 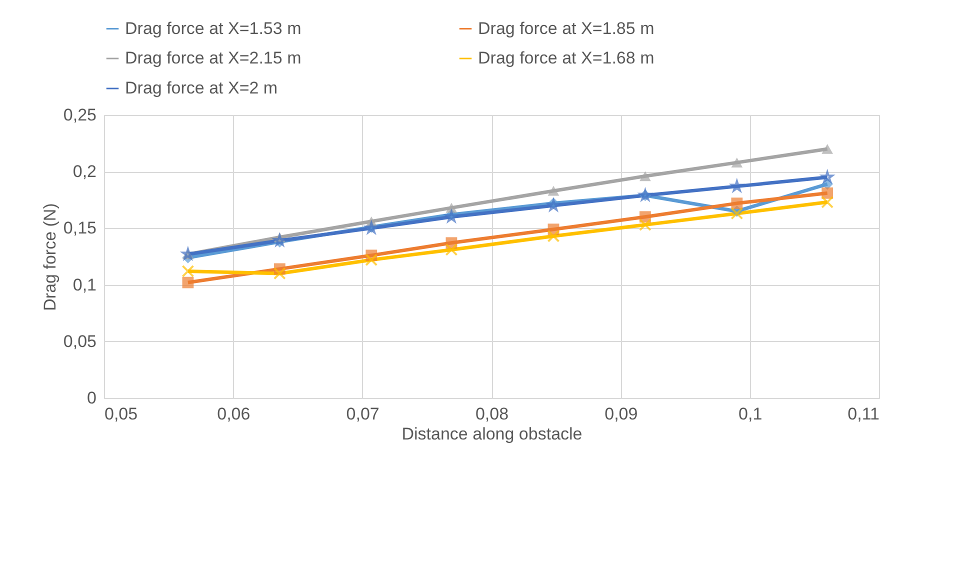 What do you see at coordinates (492, 414) in the screenshot?
I see `x-tick-label: 0,08` at bounding box center [492, 414].